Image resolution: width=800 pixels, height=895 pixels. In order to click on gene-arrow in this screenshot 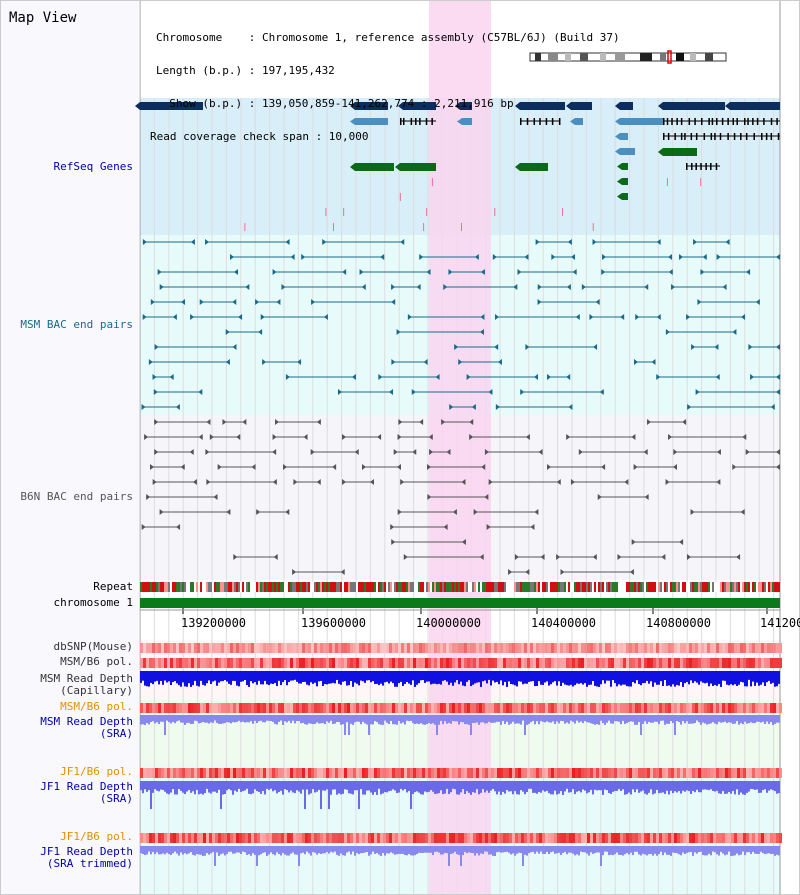, I will do `click(727, 106)`.